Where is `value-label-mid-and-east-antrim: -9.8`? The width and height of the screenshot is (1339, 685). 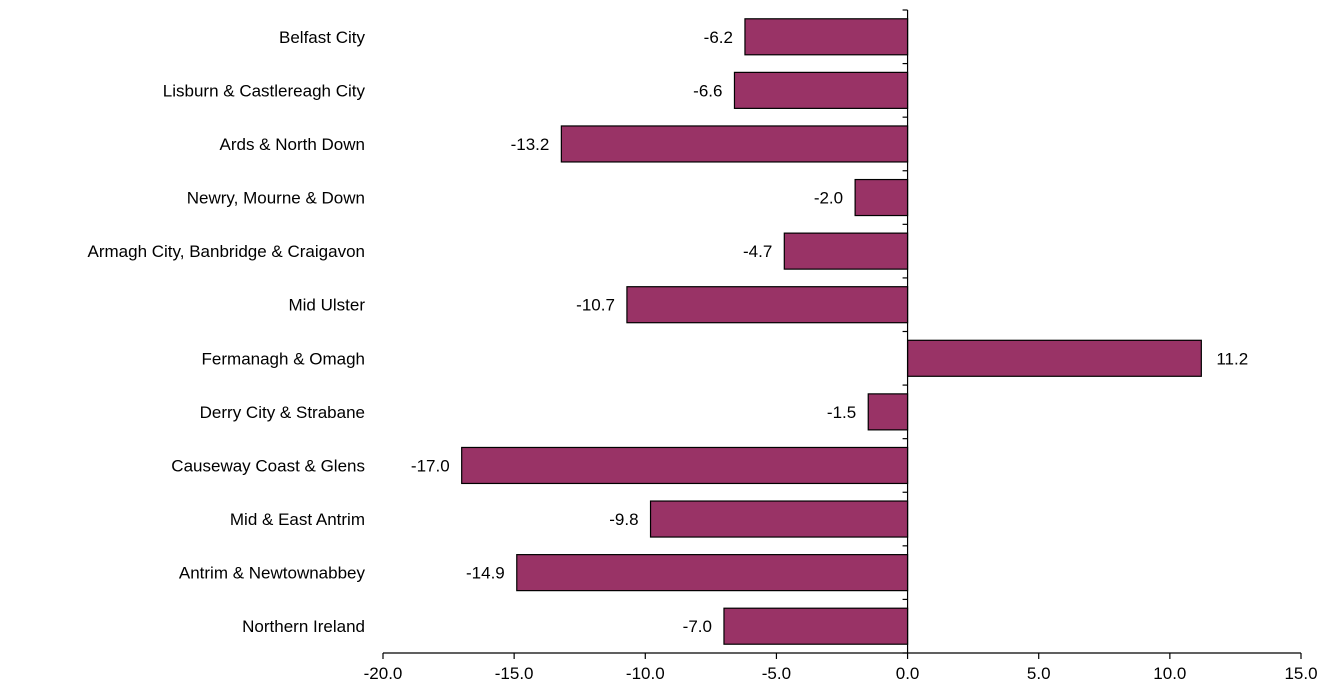 value-label-mid-and-east-antrim: -9.8 is located at coordinates (623, 519).